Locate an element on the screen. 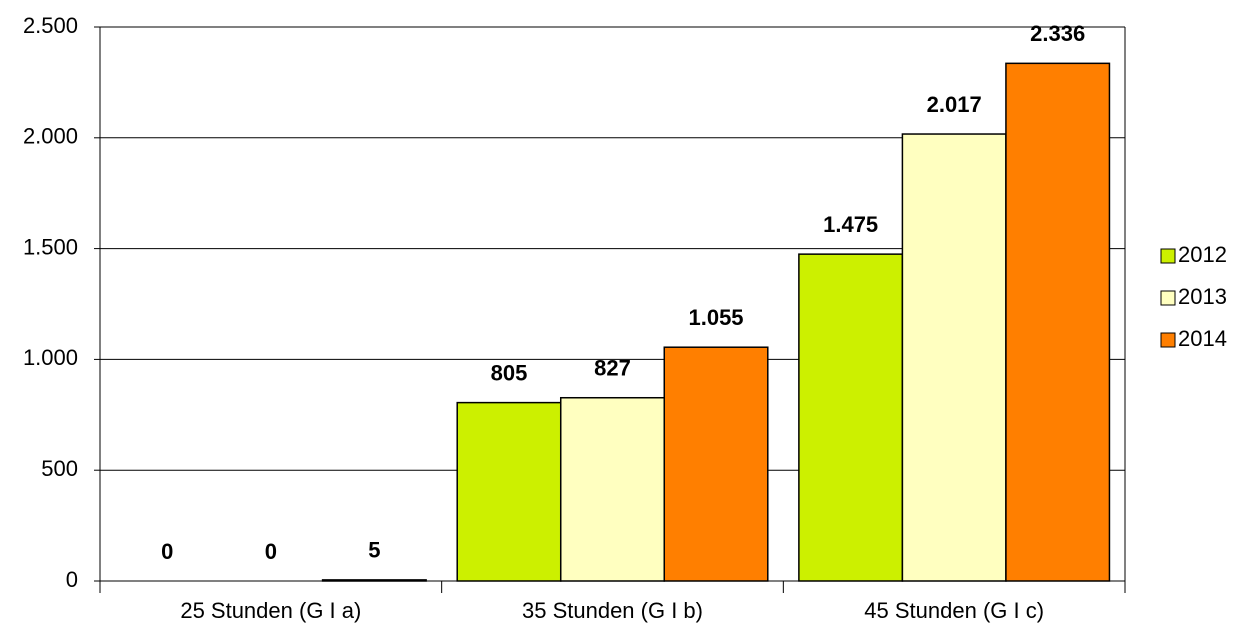 The width and height of the screenshot is (1247, 637). x-tick-label: 45 Stunden (G I c) is located at coordinates (954, 610).